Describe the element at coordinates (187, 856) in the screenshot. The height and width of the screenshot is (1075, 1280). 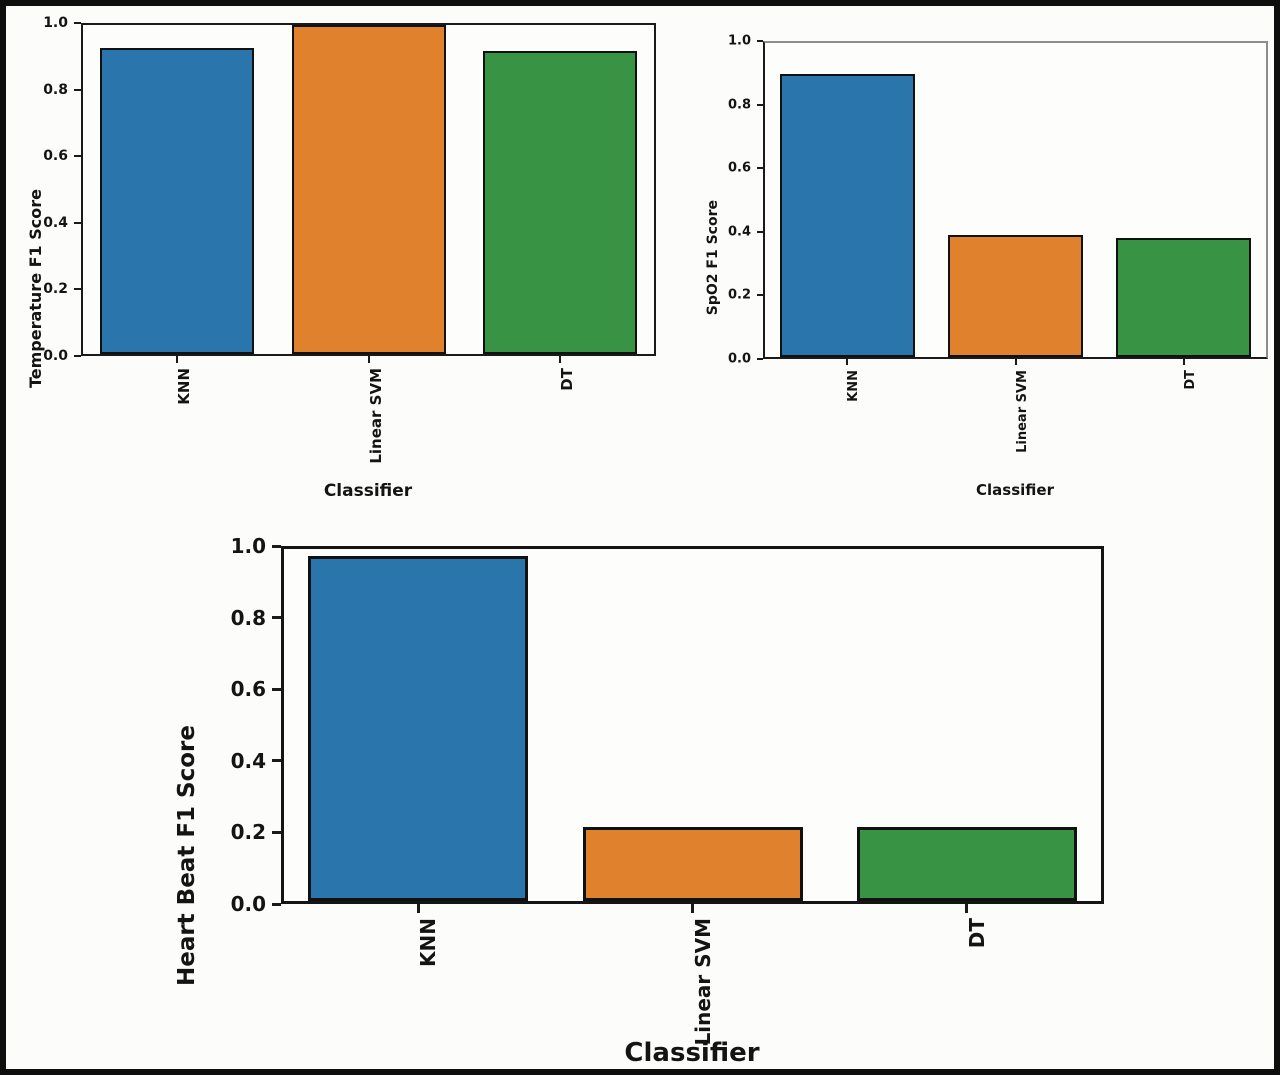
I see `y-axis-label-text: Heart Beat F1 Score` at that location.